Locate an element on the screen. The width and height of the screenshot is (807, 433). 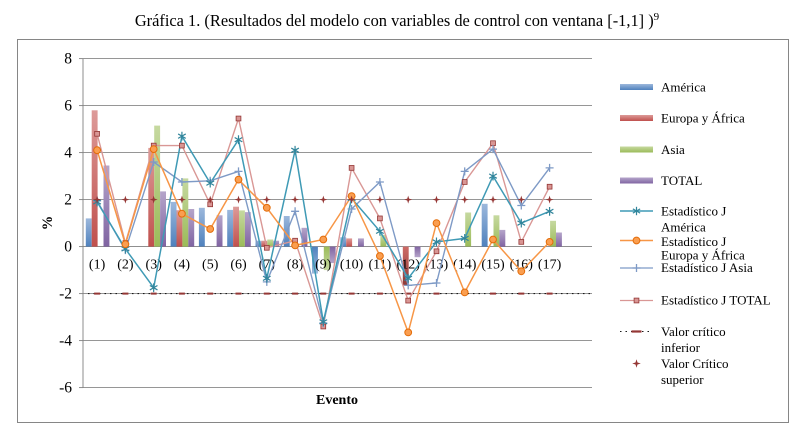
svg-text: (9) is located at coordinates (323, 265).